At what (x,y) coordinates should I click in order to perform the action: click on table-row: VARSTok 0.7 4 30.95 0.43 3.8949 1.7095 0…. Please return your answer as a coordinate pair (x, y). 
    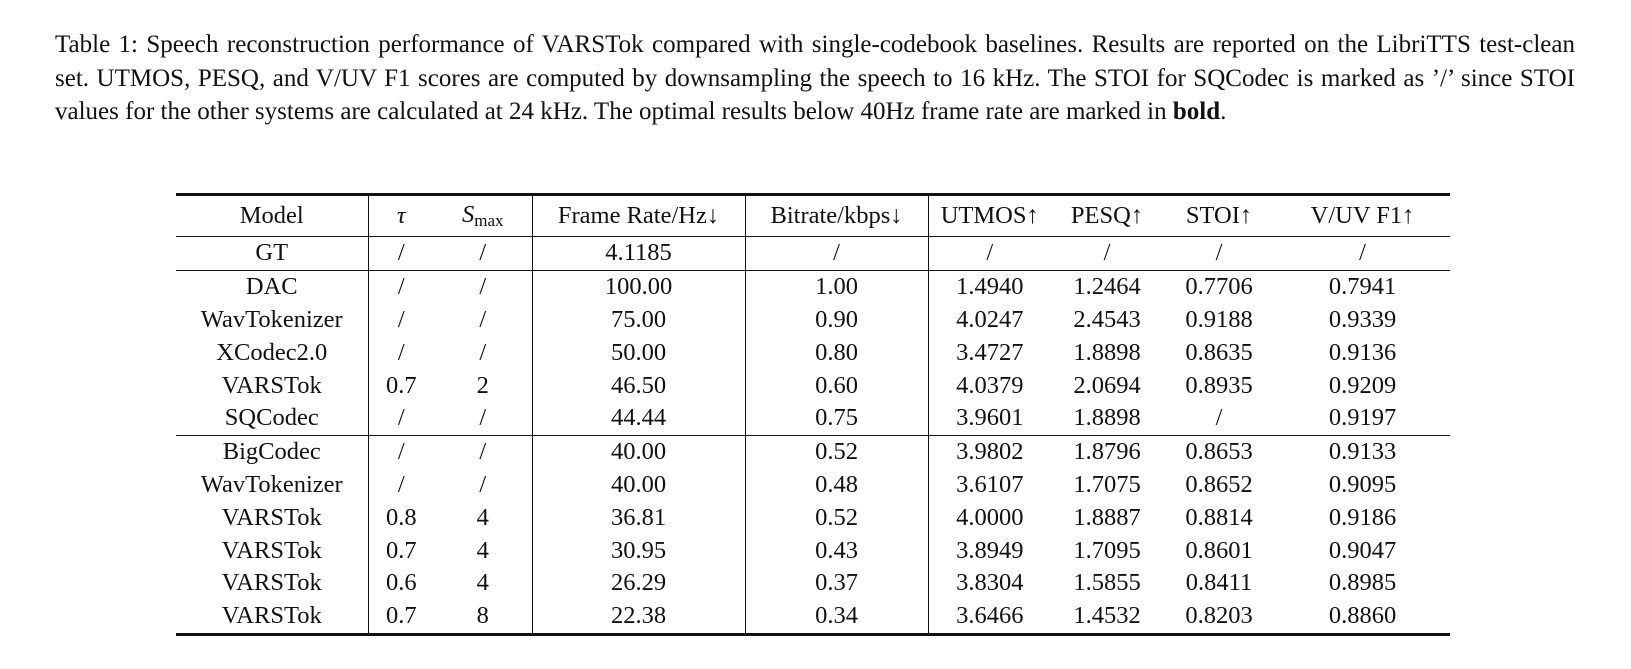
    Looking at the image, I should click on (813, 550).